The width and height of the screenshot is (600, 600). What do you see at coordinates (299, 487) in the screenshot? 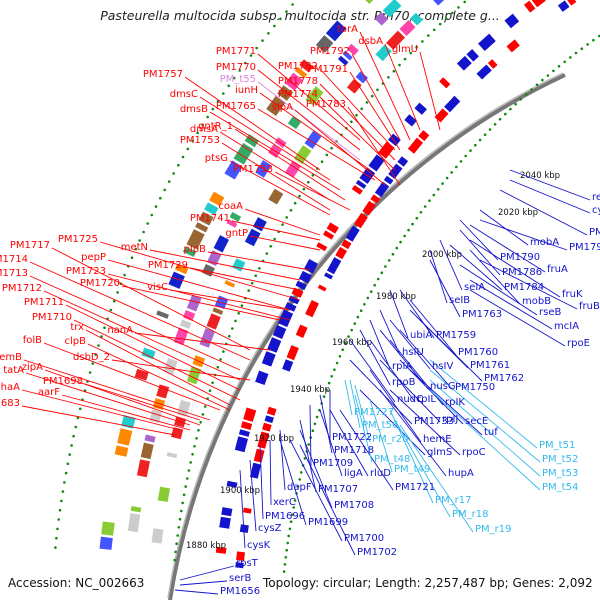
I see `gene-label: dapF` at bounding box center [299, 487].